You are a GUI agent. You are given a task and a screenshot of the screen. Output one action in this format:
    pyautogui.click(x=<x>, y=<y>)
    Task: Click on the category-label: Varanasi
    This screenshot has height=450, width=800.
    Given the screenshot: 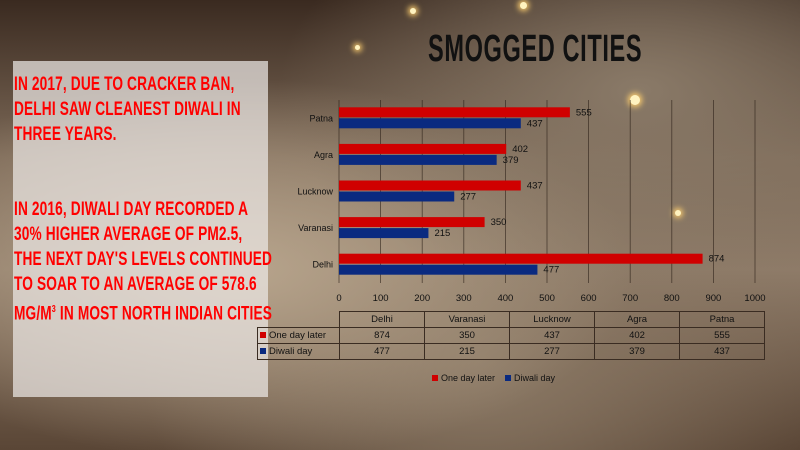 What is the action you would take?
    pyautogui.click(x=315, y=228)
    